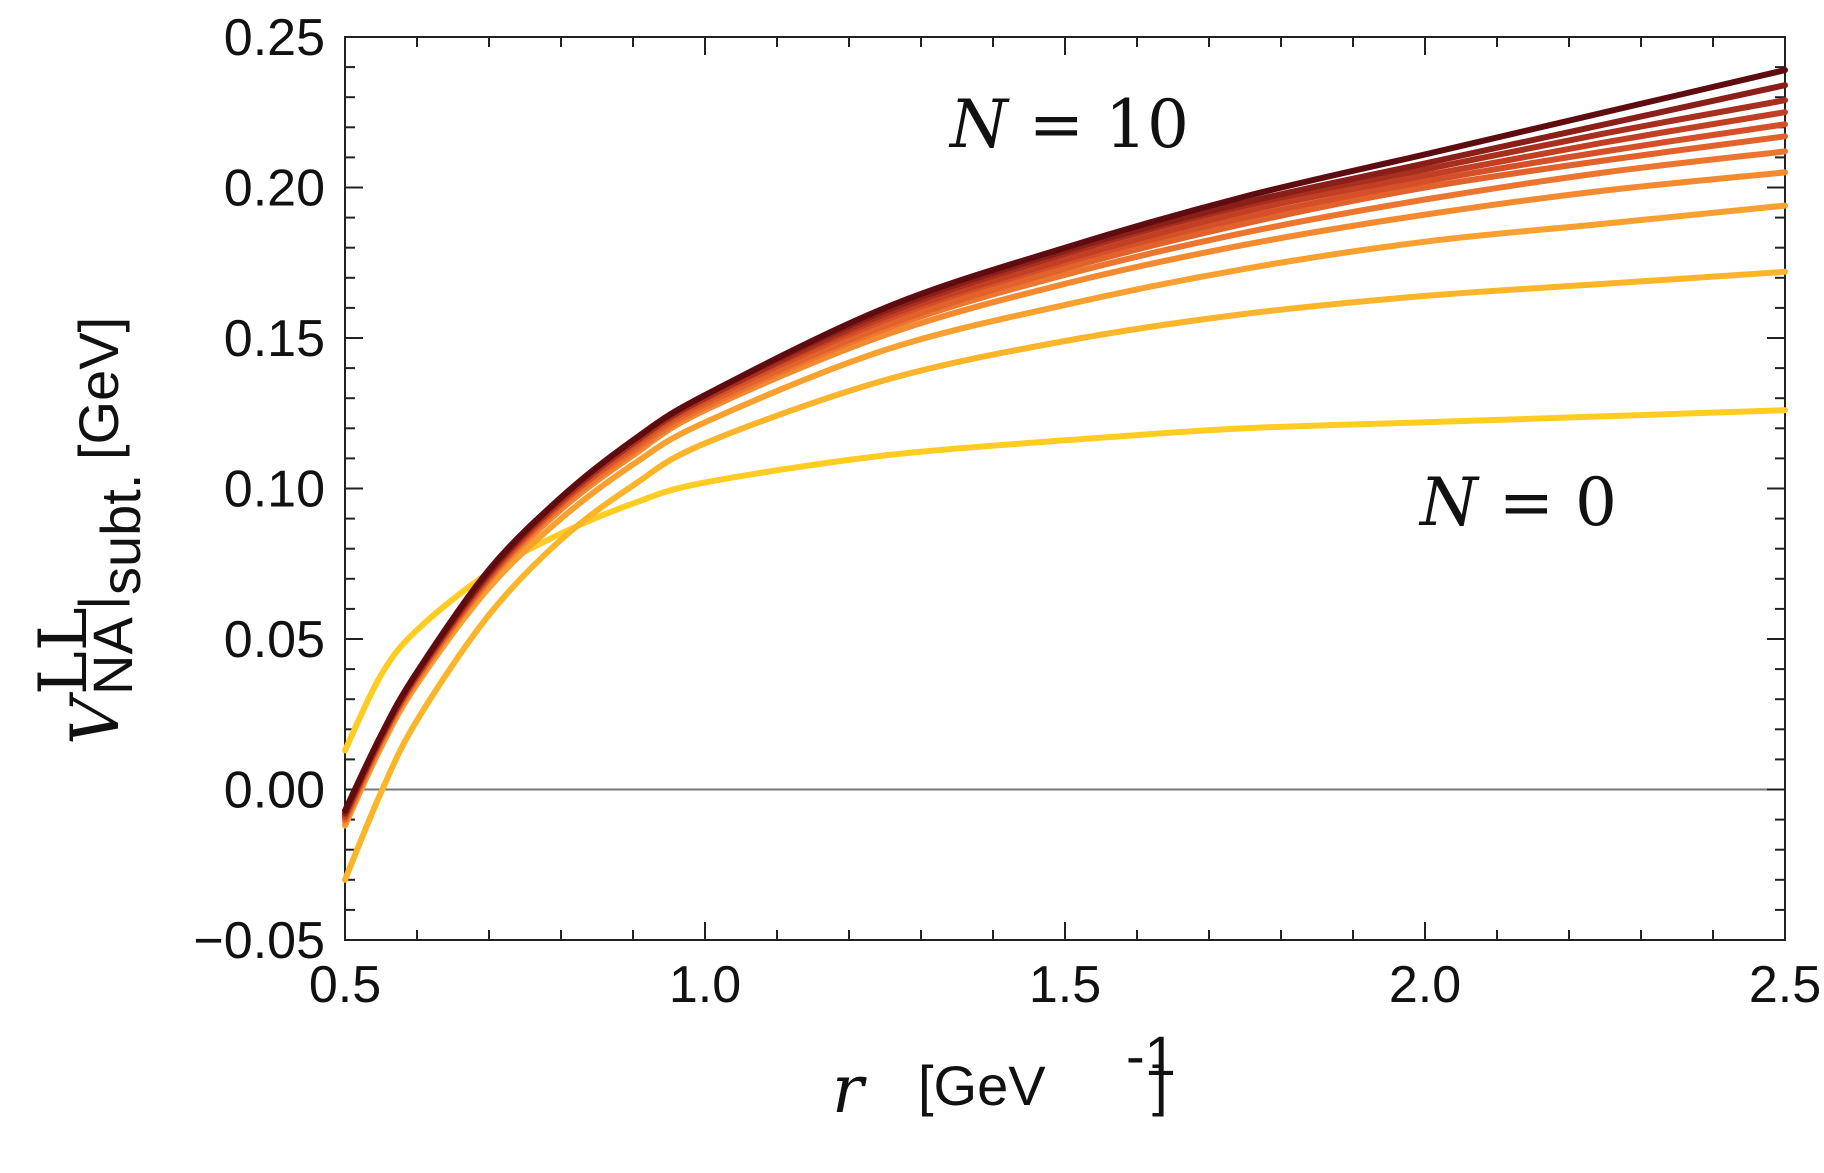  What do you see at coordinates (88, 531) in the screenshot?
I see `y-axis-label: V LL NA | subt. [GeV]` at bounding box center [88, 531].